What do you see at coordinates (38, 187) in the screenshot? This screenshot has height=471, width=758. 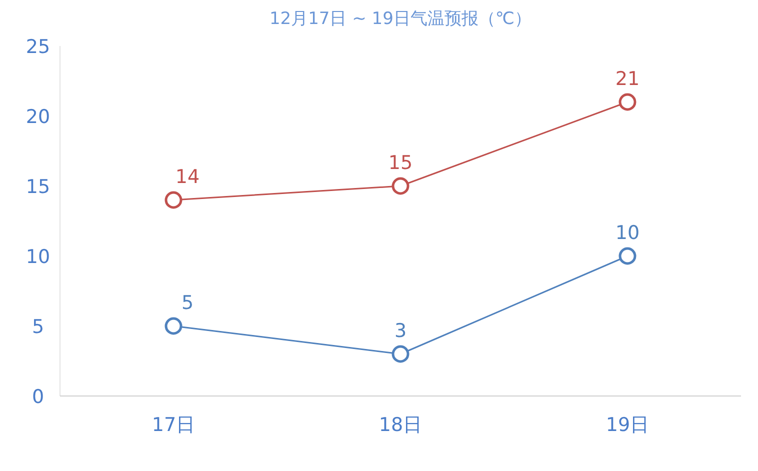 I see `y-tick-label: 15` at bounding box center [38, 187].